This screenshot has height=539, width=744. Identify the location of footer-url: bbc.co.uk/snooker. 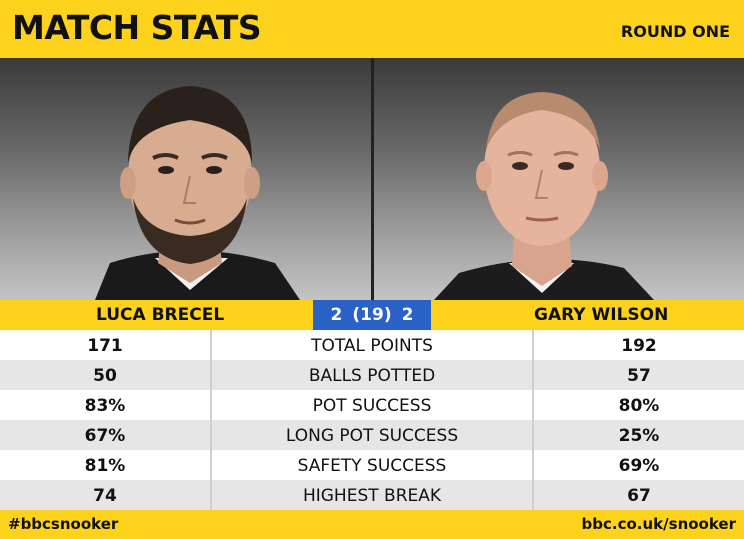
(658, 524).